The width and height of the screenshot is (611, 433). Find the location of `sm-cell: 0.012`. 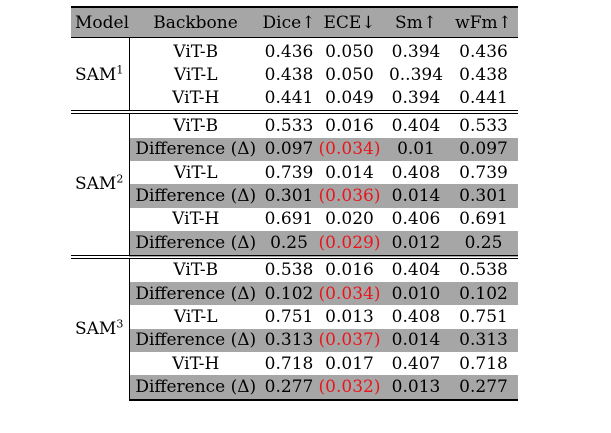

sm-cell: 0.012 is located at coordinates (416, 244).